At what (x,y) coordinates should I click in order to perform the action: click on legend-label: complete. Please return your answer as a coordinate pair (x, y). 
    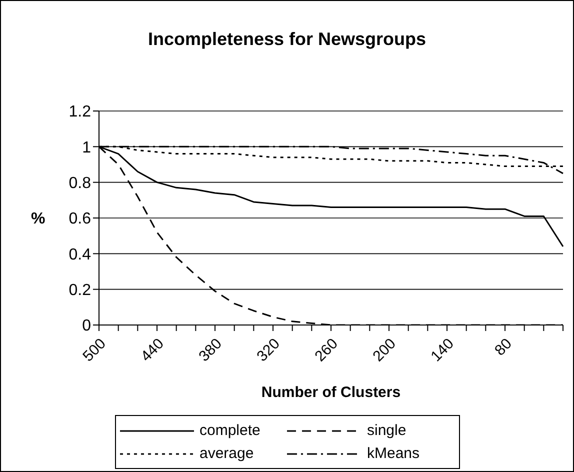
    Looking at the image, I should click on (230, 430).